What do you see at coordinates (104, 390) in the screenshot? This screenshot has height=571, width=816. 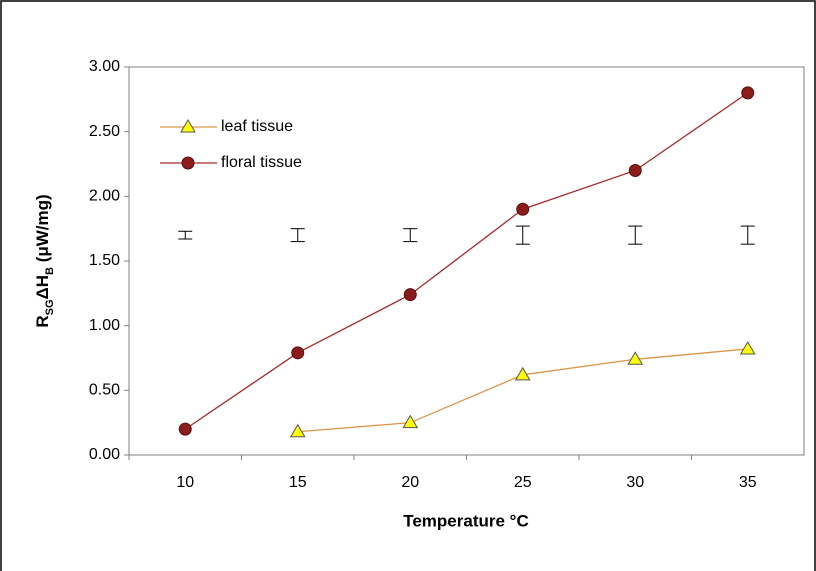 I see `y-tick-label: 0.50` at bounding box center [104, 390].